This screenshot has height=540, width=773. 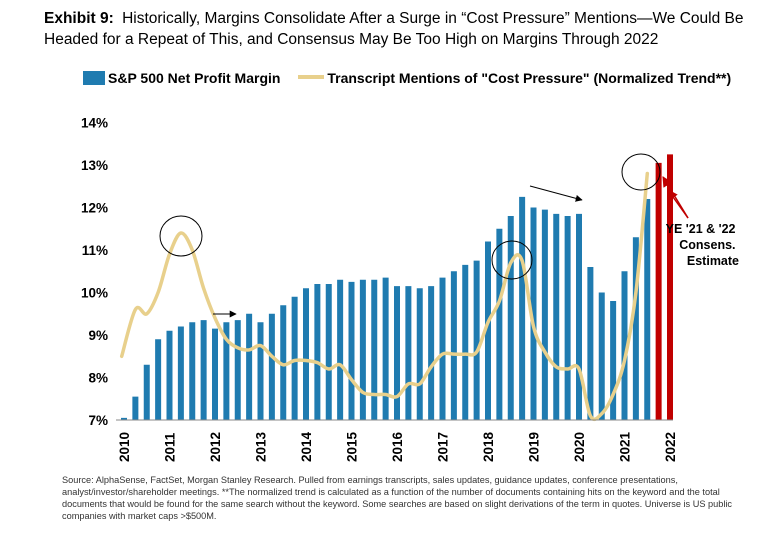 I want to click on y-tick-label: 7%, so click(x=98, y=420).